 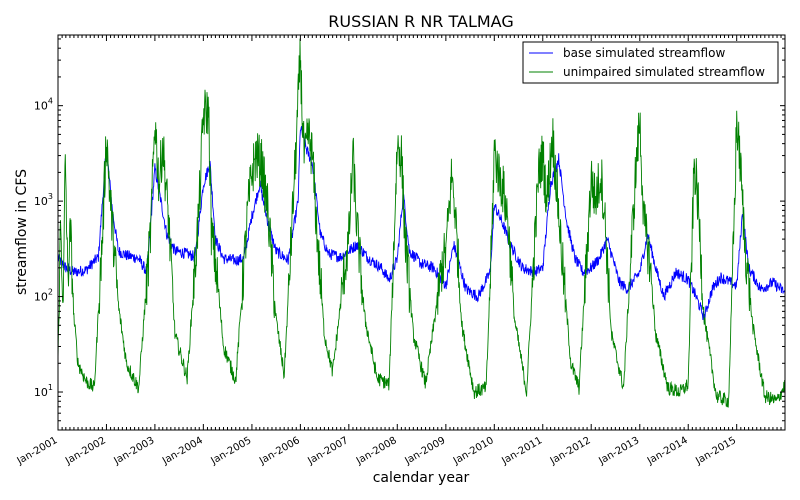 I want to click on y-tick-label: 10⁴, so click(x=43, y=105).